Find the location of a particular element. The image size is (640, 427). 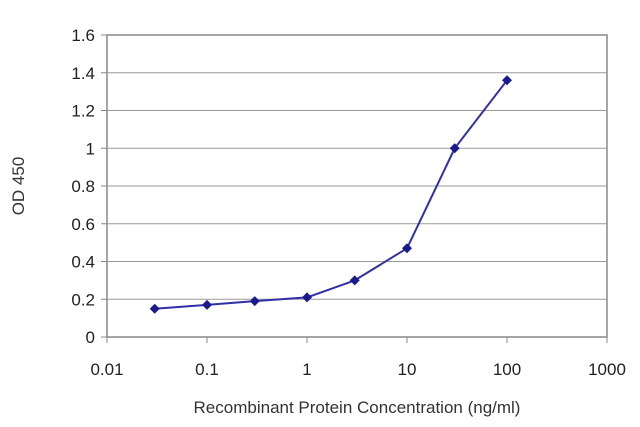

y-tick-label: 0.4 is located at coordinates (83, 262).